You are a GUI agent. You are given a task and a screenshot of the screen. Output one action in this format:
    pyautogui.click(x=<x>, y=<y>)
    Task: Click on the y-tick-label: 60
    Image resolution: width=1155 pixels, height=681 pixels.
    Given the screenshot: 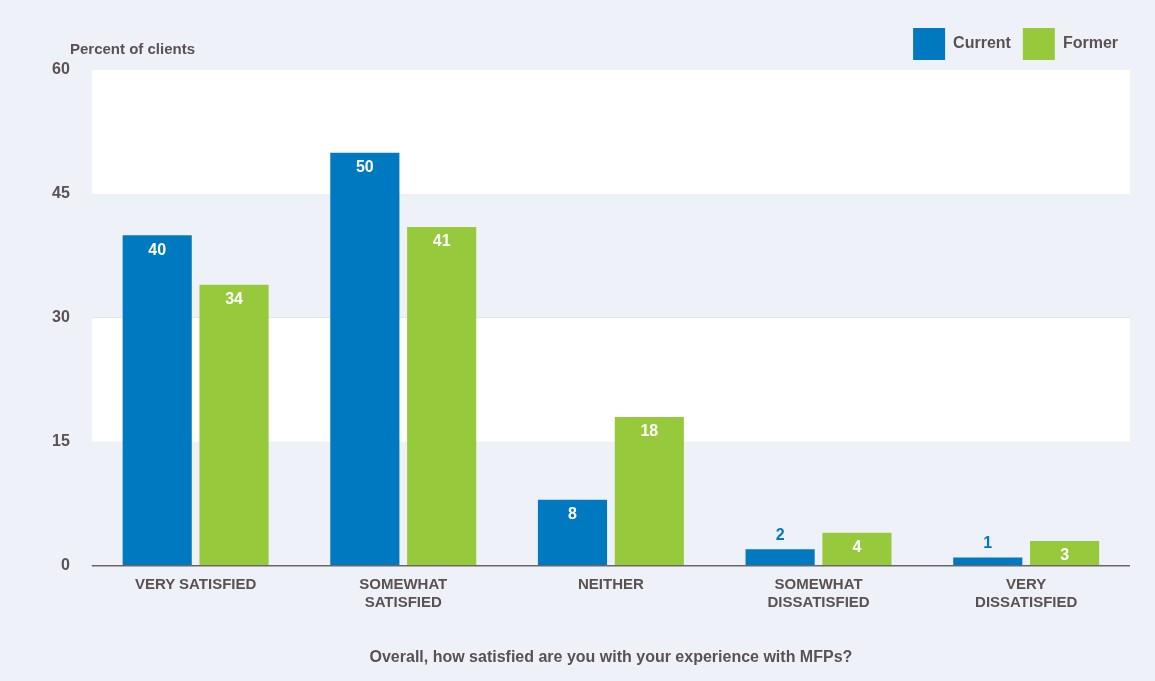 What is the action you would take?
    pyautogui.click(x=61, y=69)
    